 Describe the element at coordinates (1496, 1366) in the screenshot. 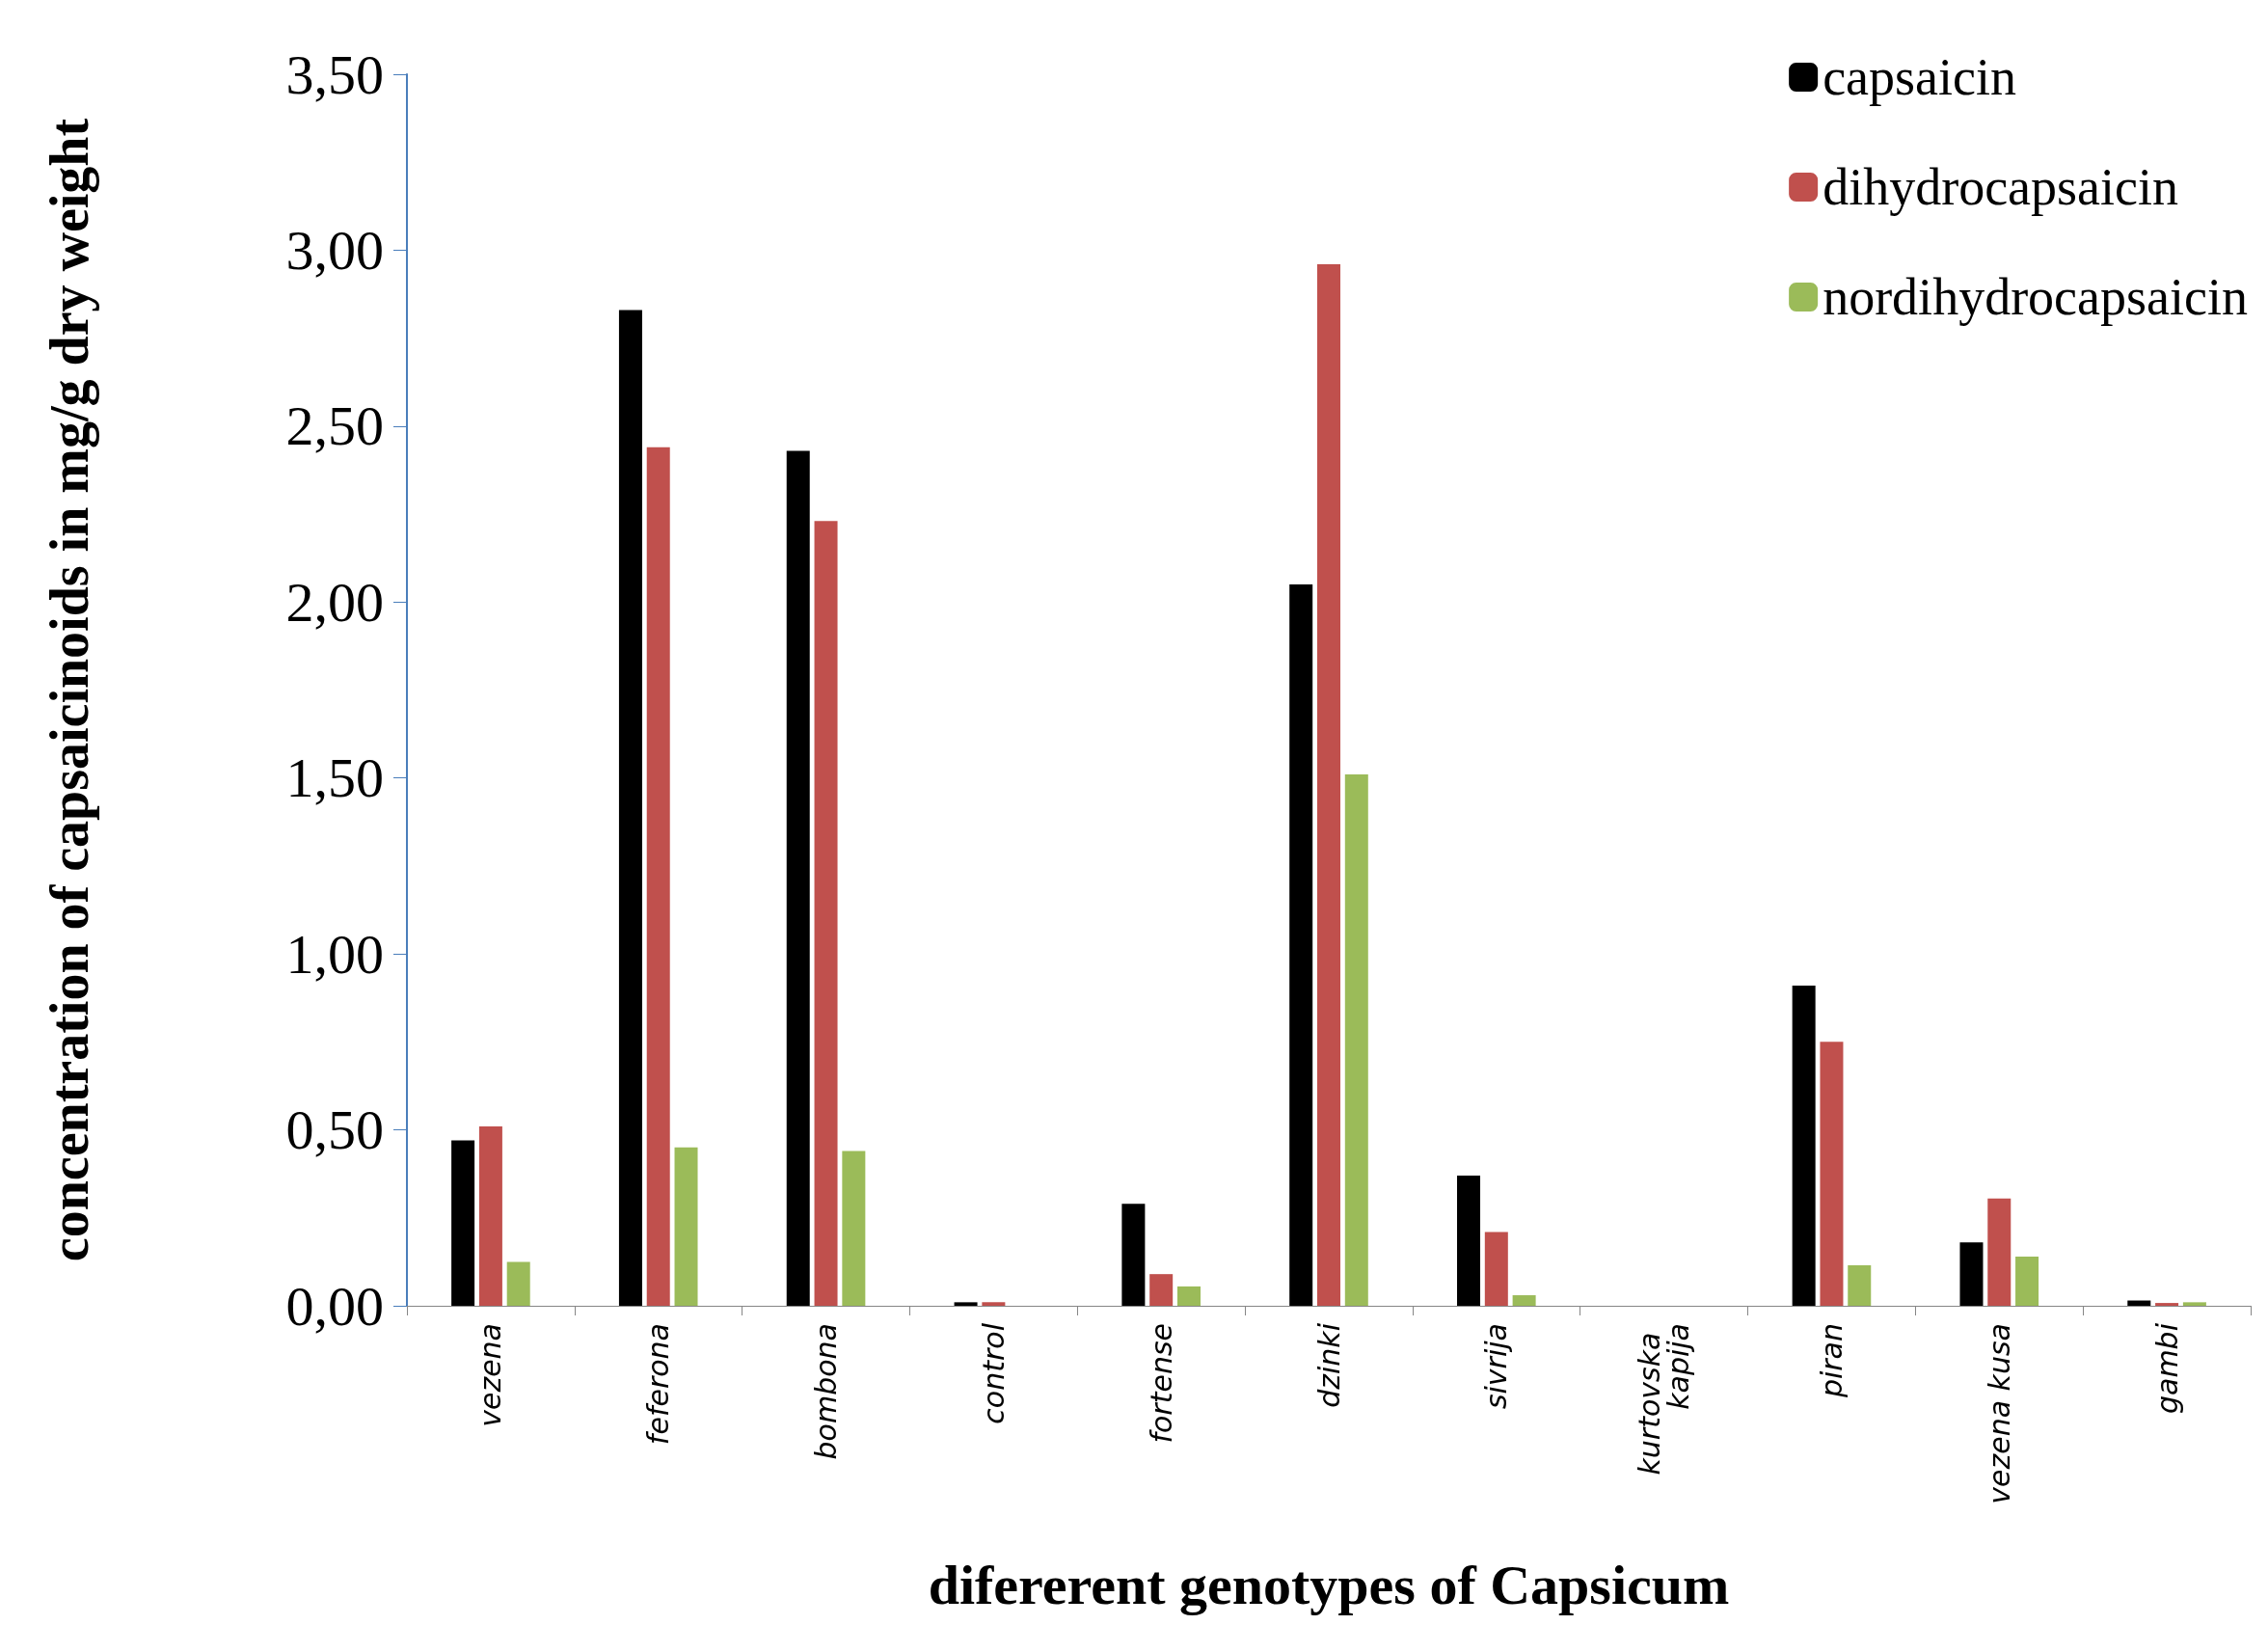

I see `x-tick-label: sivrija` at that location.